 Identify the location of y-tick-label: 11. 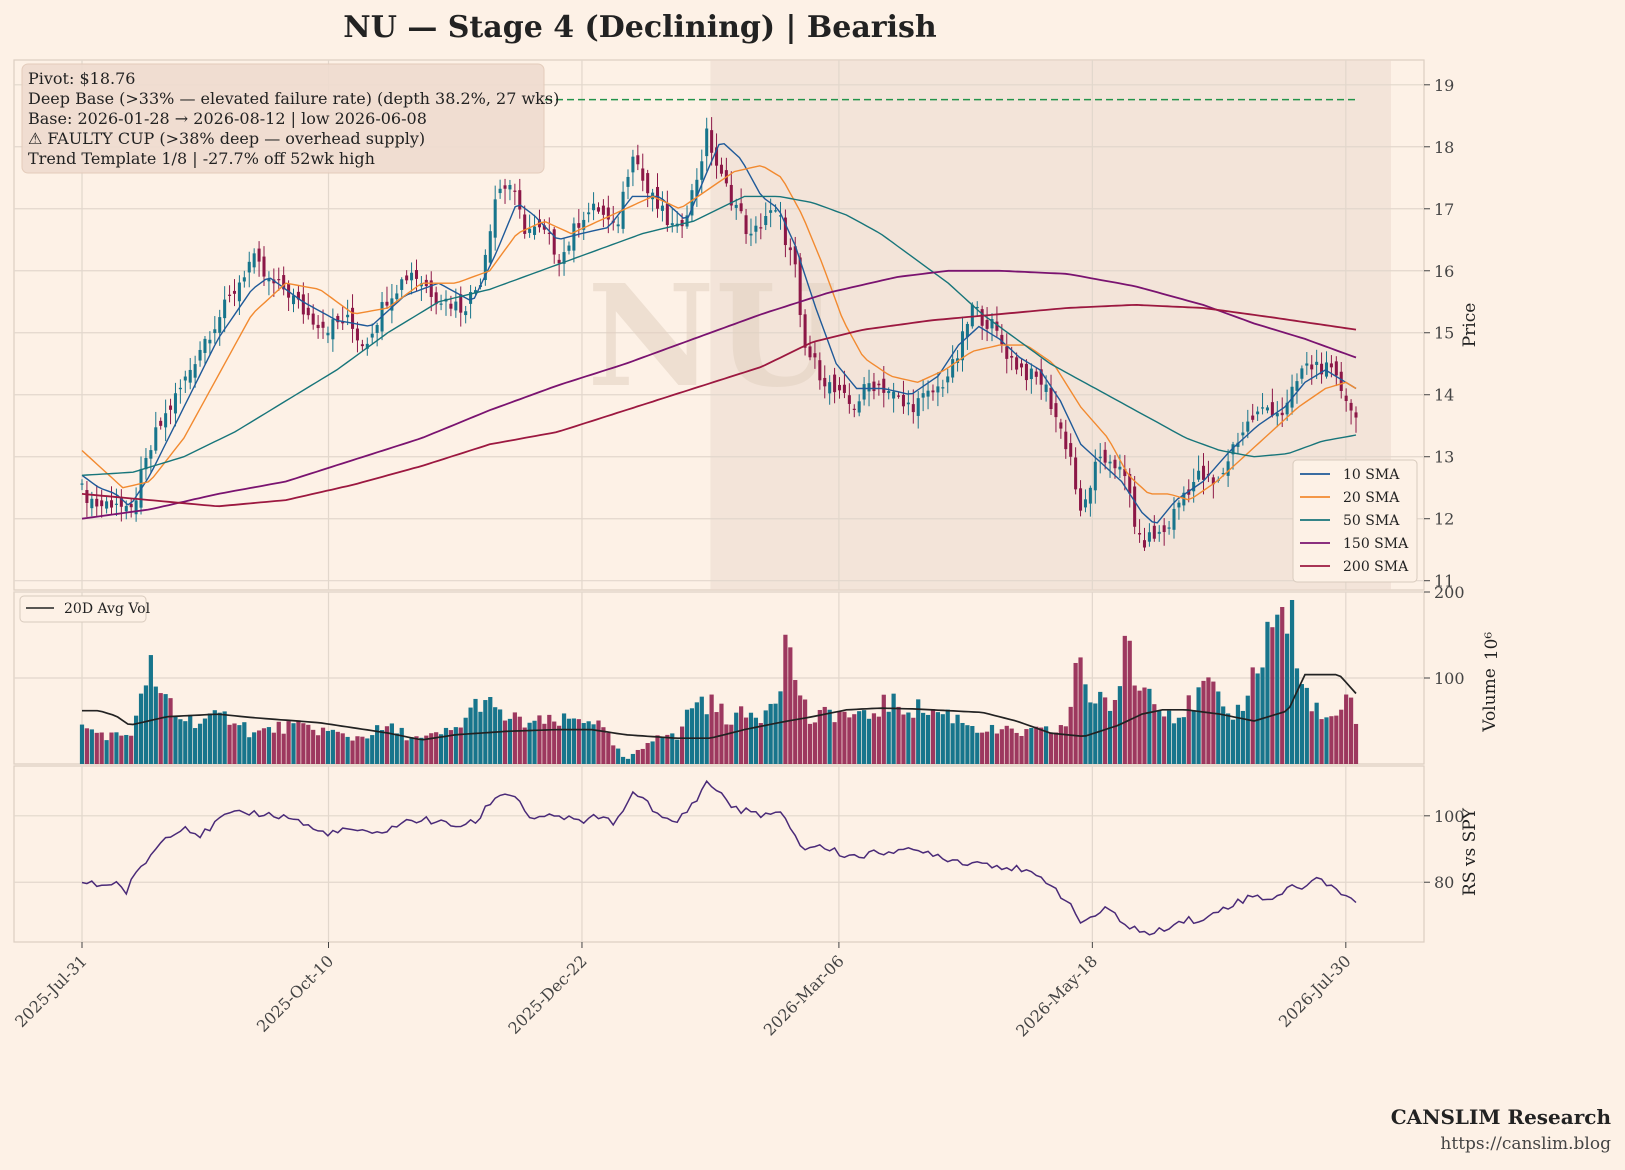
(1444, 581).